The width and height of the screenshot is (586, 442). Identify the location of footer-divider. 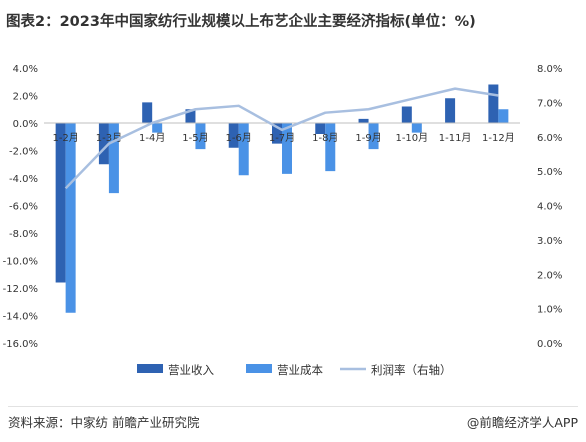
(293, 406).